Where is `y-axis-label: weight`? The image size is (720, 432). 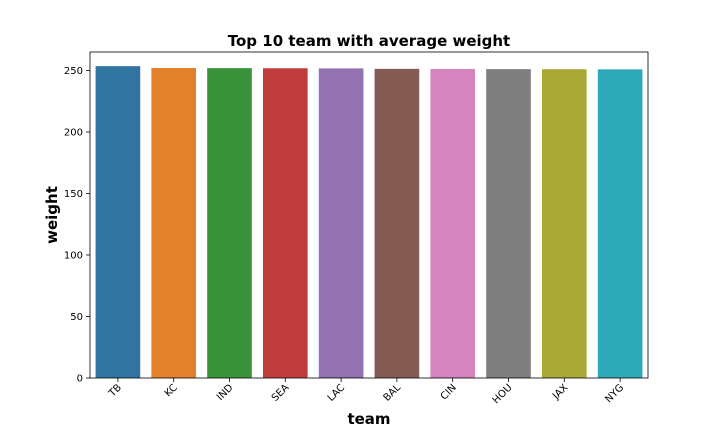 y-axis-label: weight is located at coordinates (52, 215).